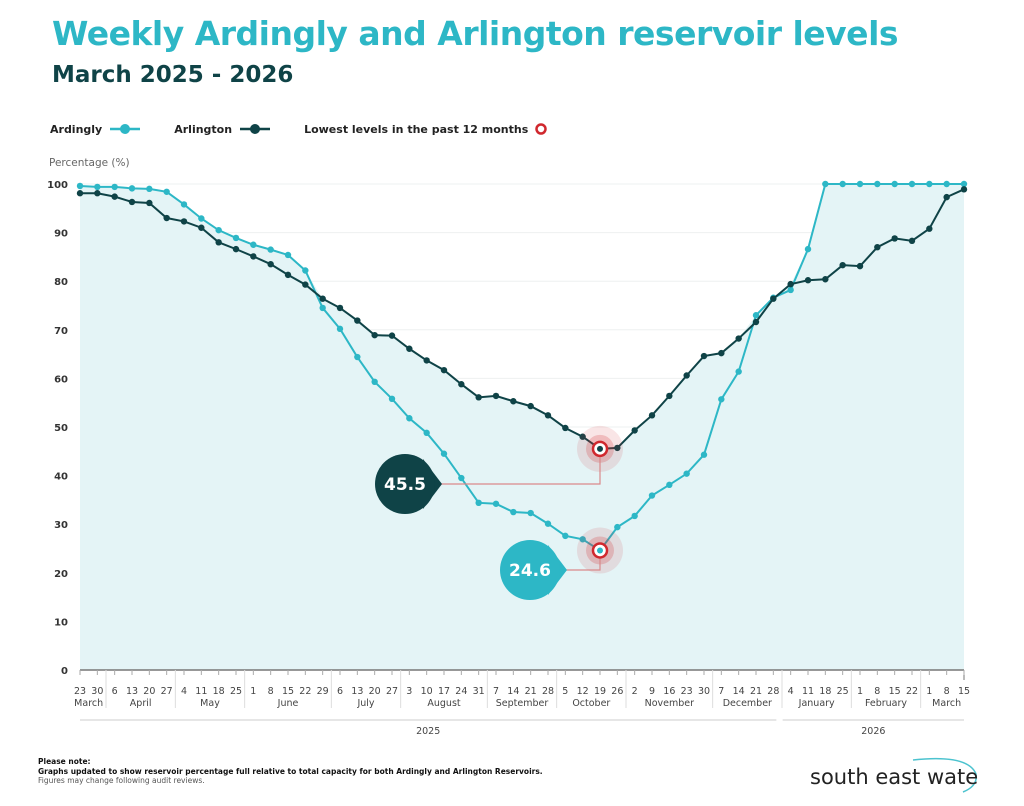 This screenshot has height=806, width=1024. What do you see at coordinates (886, 703) in the screenshot?
I see `month-label: February` at bounding box center [886, 703].